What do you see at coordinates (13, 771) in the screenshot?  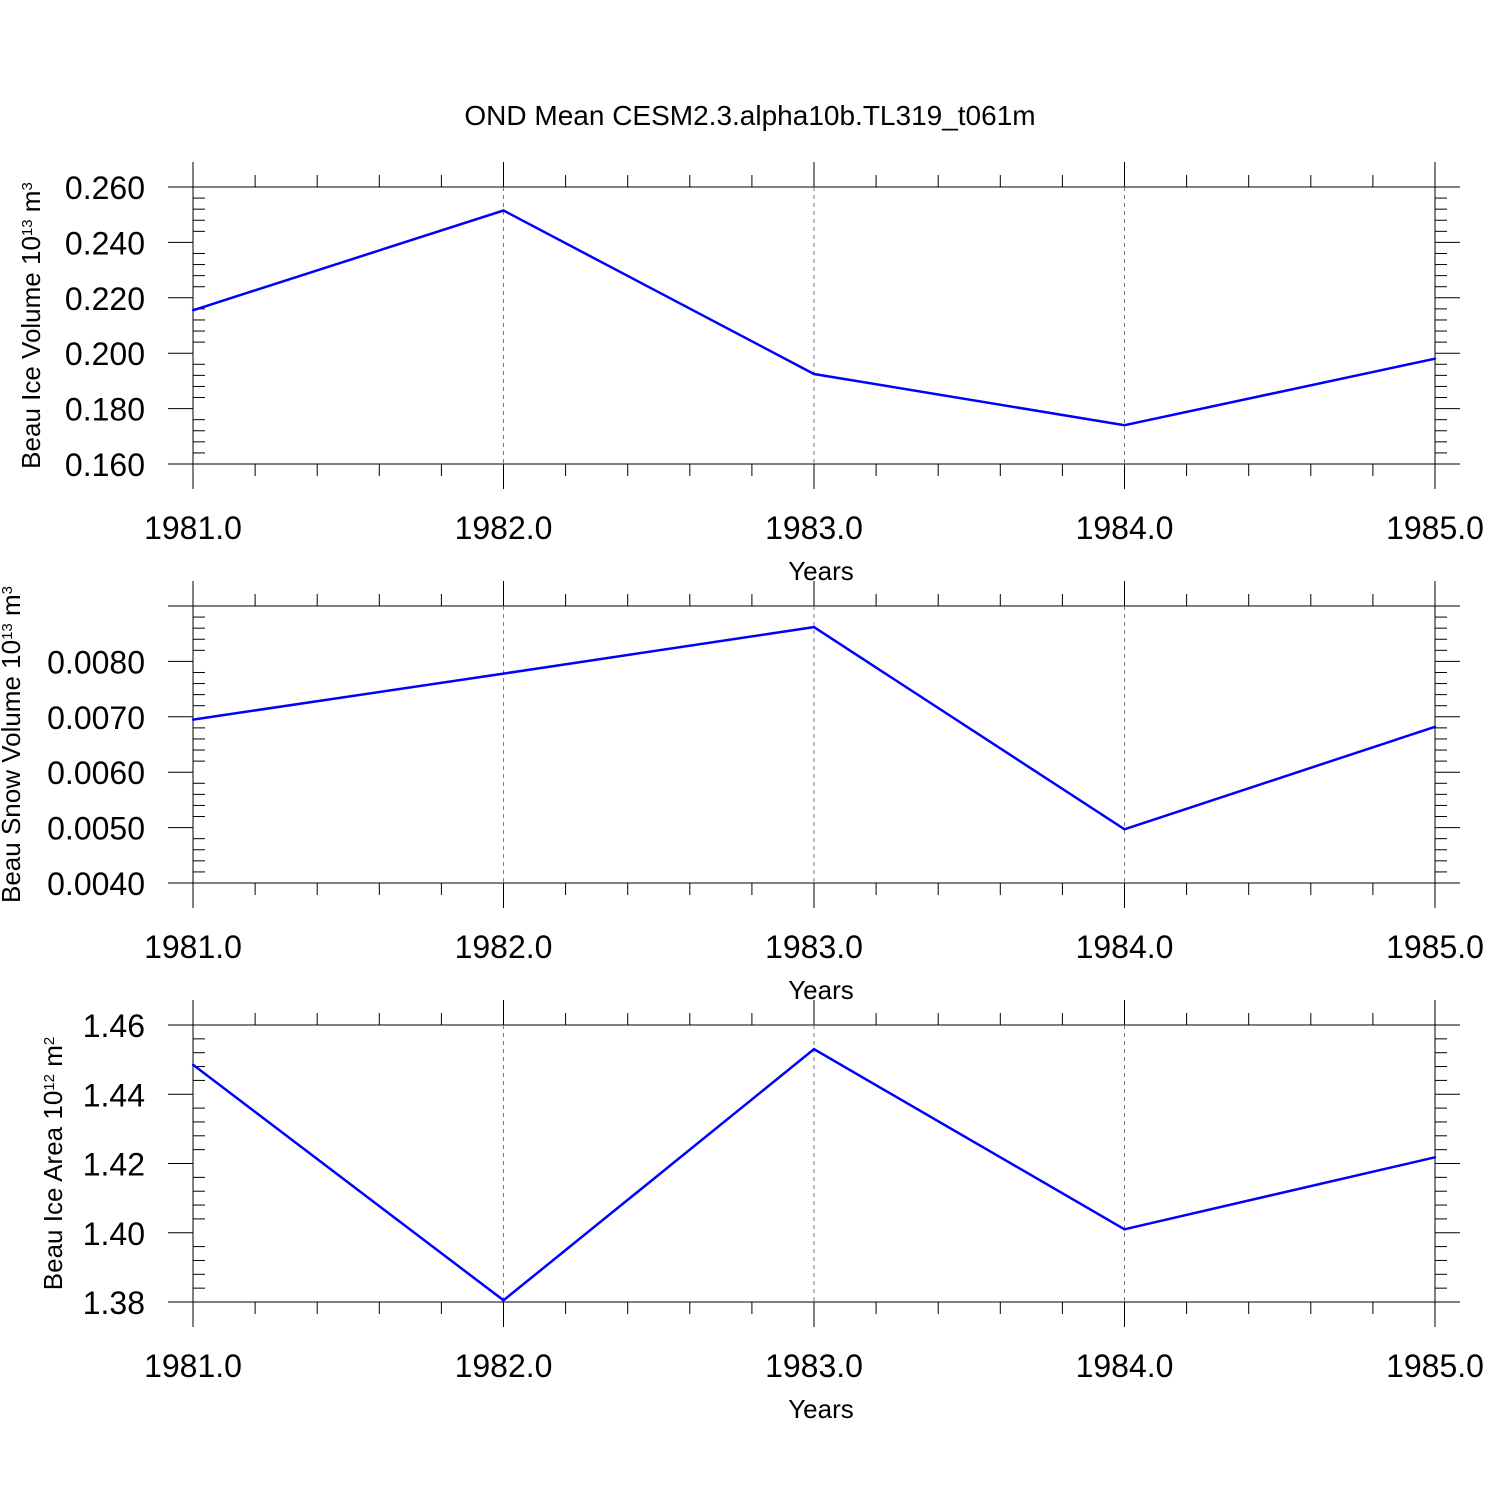 I see `y-axis-label-main: Beau Snow Volume 10` at bounding box center [13, 771].